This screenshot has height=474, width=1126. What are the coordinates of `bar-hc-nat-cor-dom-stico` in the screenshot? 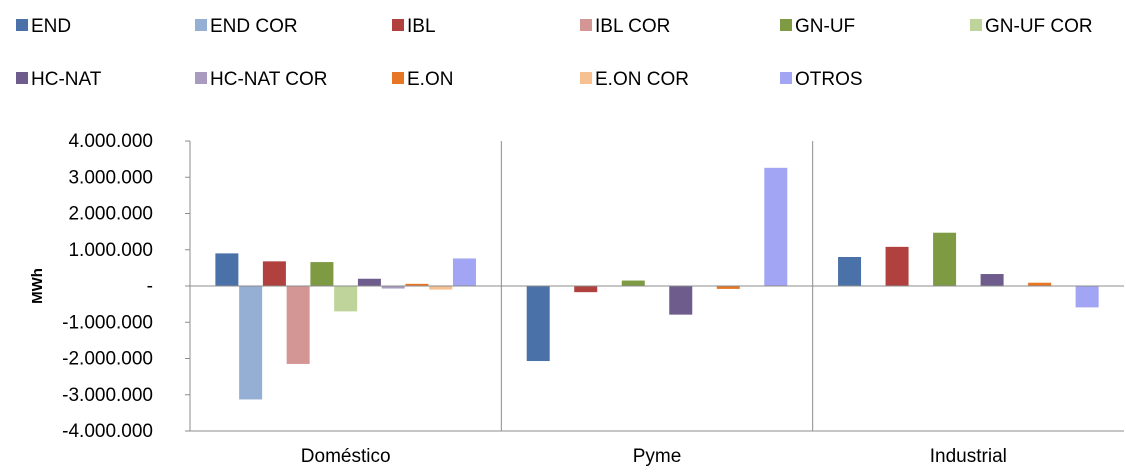 It's located at (393, 287).